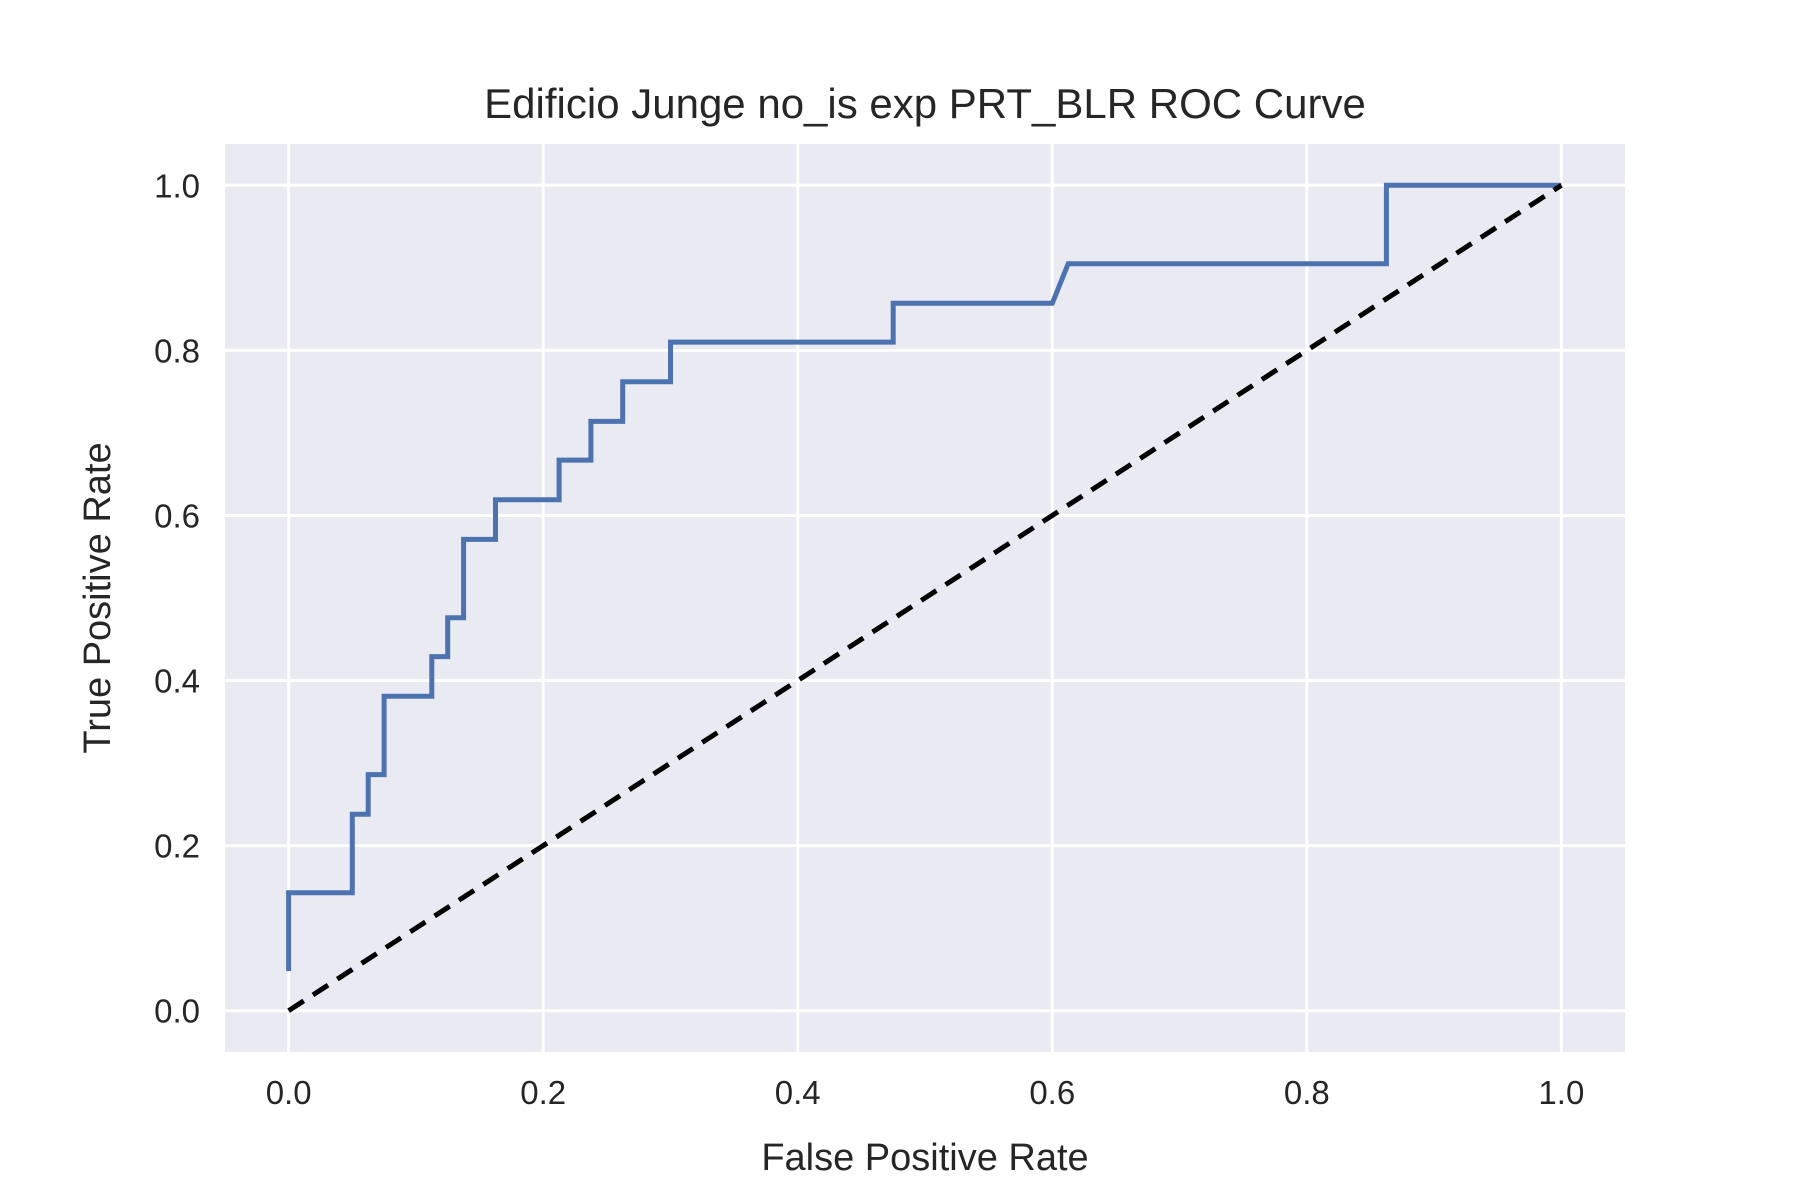  Describe the element at coordinates (289, 1092) in the screenshot. I see `x-tick-label: 0.0` at that location.